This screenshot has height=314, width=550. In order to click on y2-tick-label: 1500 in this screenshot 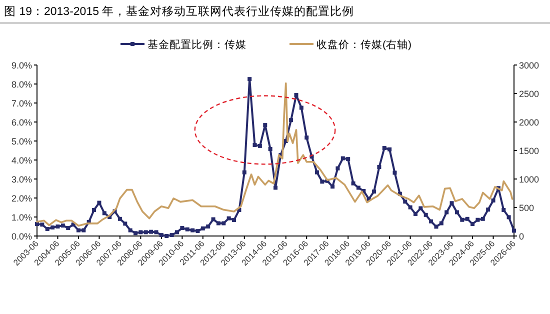, I will do `click(529, 151)`.